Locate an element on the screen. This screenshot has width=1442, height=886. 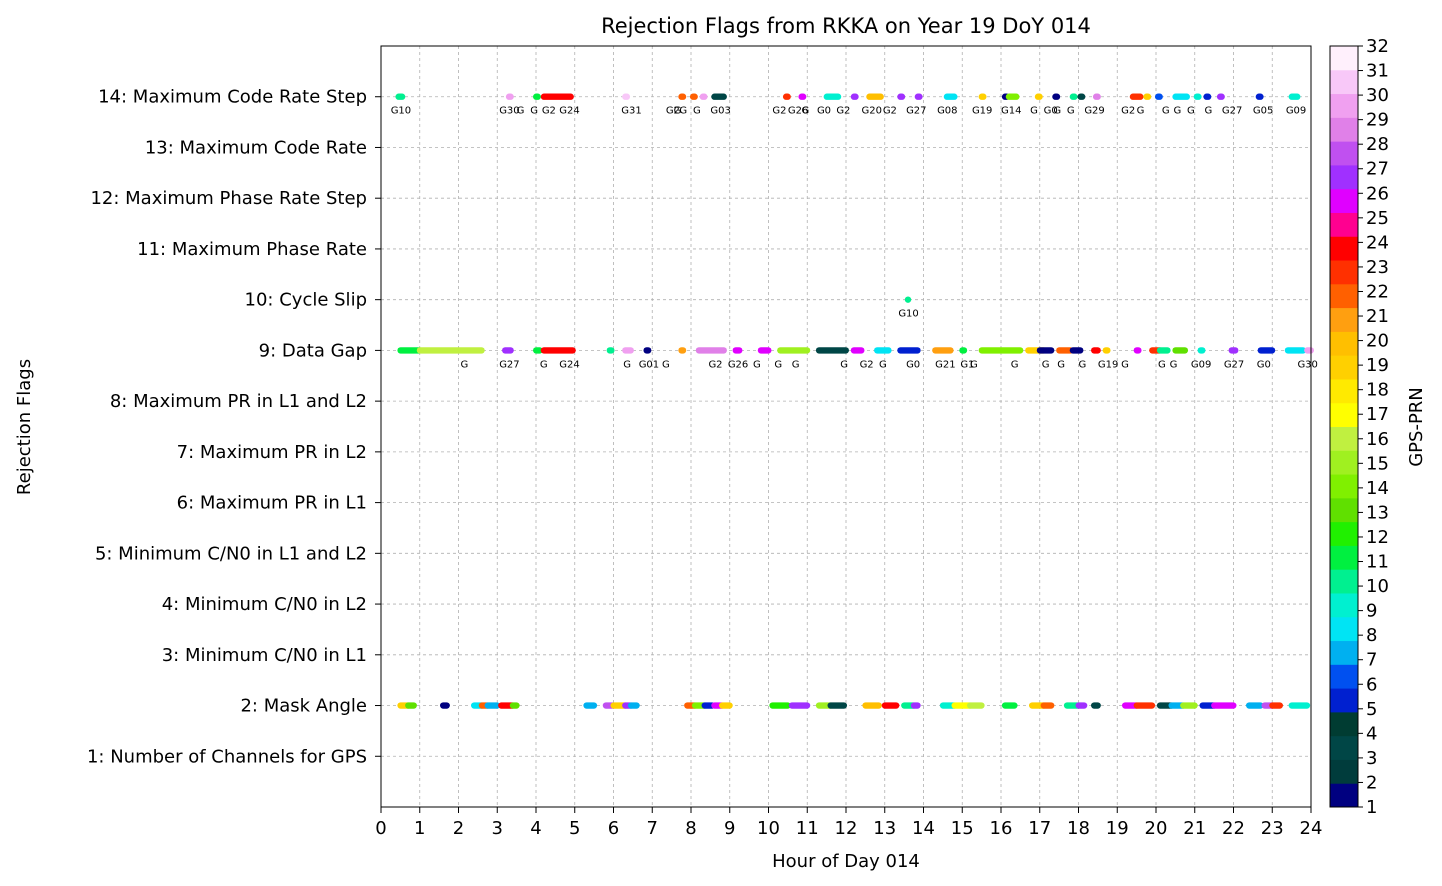
x-tick-label: 16 is located at coordinates (1001, 828).